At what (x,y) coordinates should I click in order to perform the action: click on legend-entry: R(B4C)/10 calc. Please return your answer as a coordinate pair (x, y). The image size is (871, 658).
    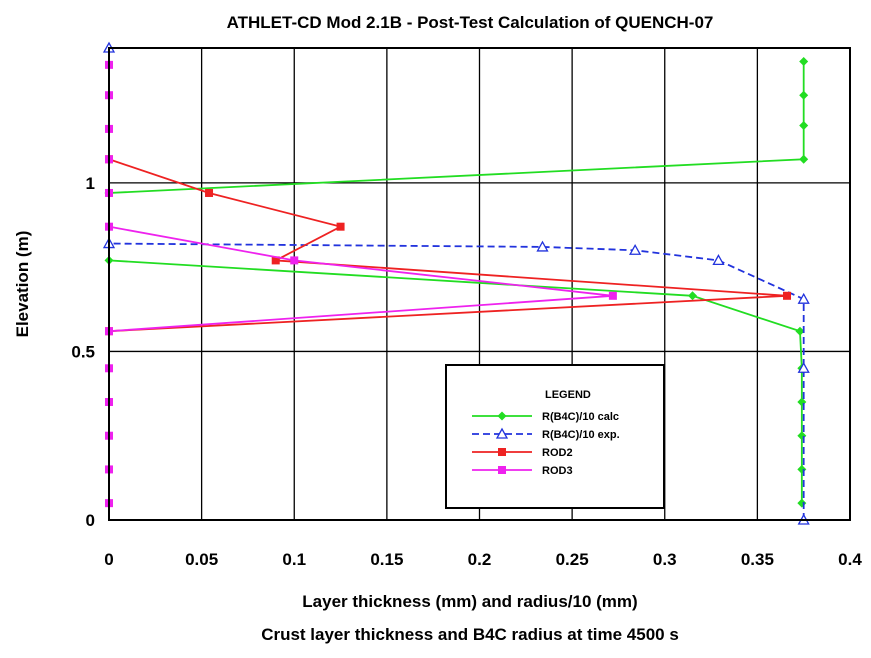
    Looking at the image, I should click on (545, 417).